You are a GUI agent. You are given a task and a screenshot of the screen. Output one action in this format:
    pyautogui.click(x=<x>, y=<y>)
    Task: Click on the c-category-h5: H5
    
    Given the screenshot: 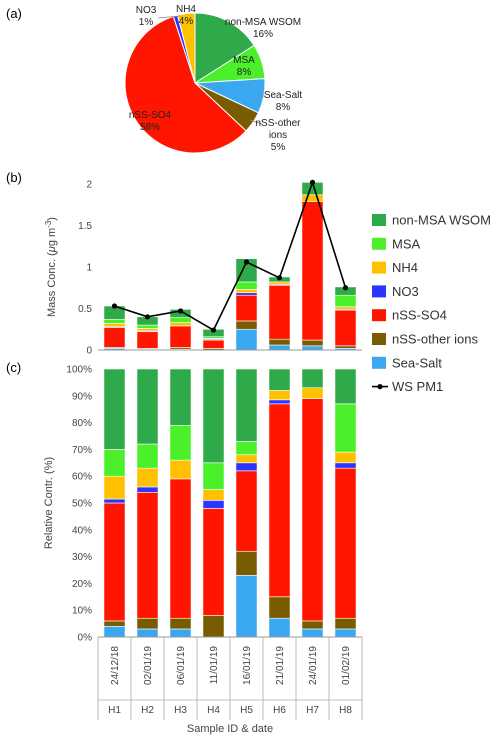 What is the action you would take?
    pyautogui.click(x=246, y=710)
    